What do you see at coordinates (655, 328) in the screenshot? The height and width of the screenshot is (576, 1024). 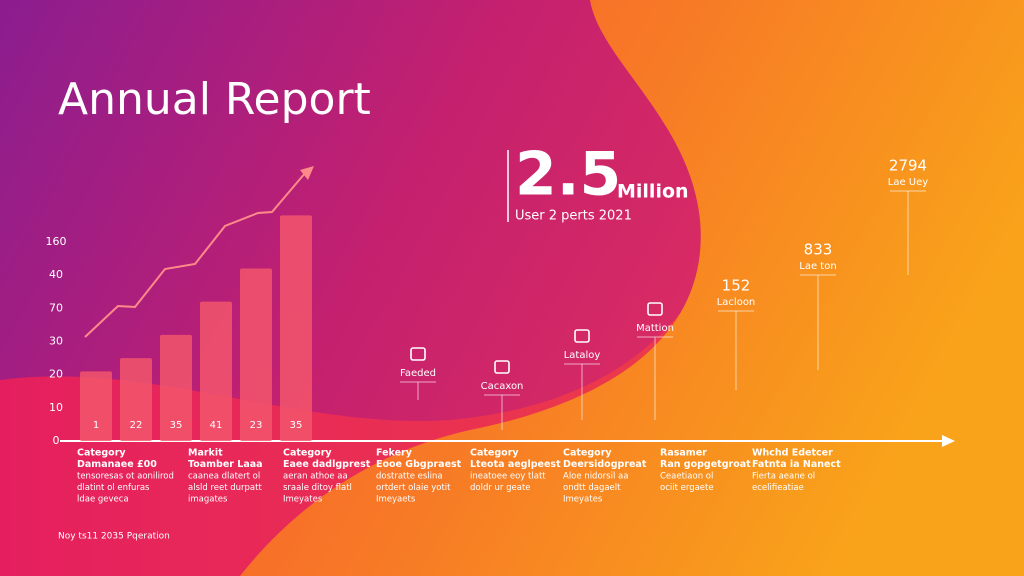 I see `milestone-label: Mattion` at bounding box center [655, 328].